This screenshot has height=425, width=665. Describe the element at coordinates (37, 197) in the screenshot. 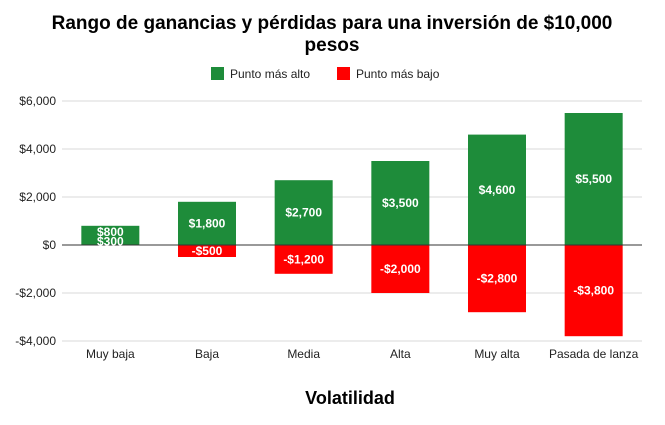

I see `y-tick-label: $2,000` at that location.